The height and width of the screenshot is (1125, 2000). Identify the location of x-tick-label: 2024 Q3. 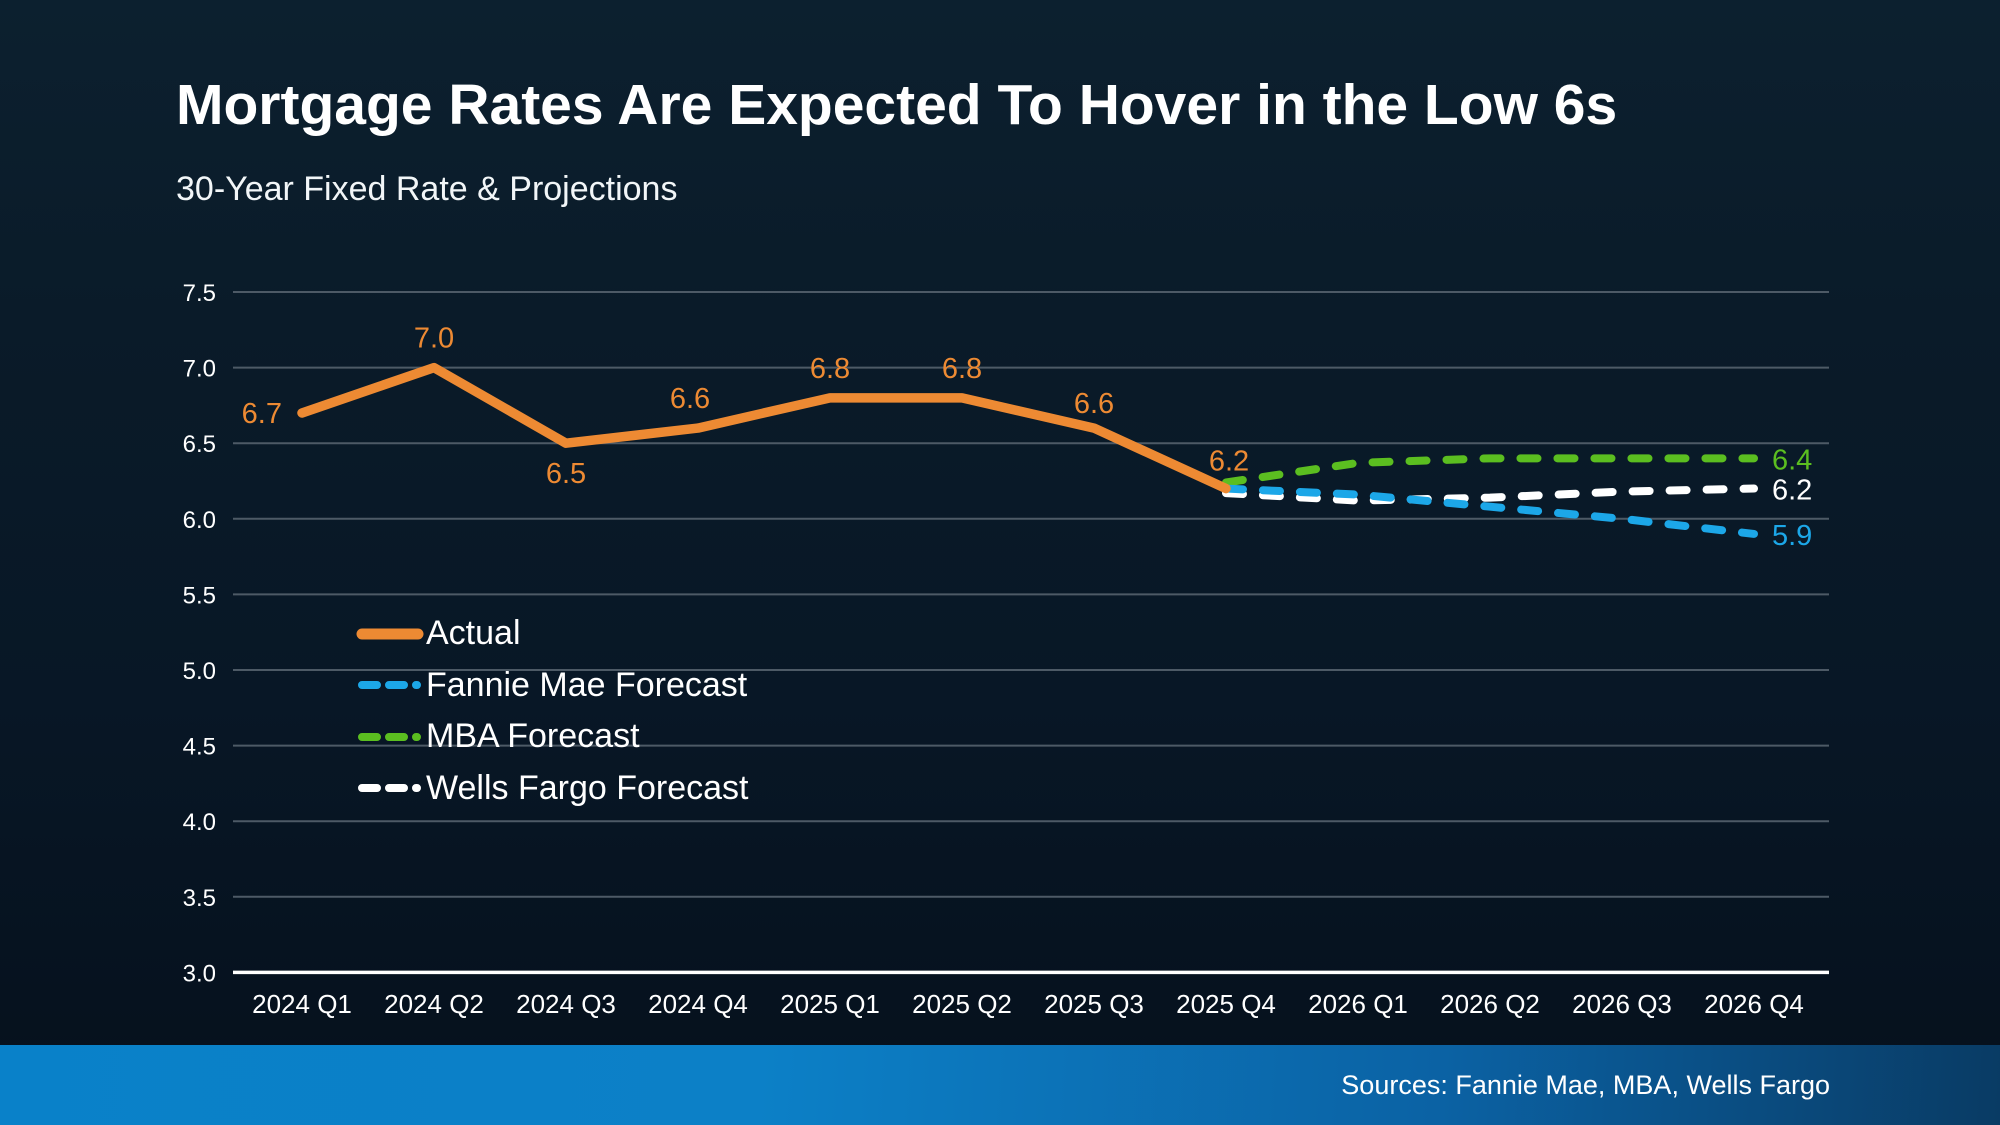
(566, 1004).